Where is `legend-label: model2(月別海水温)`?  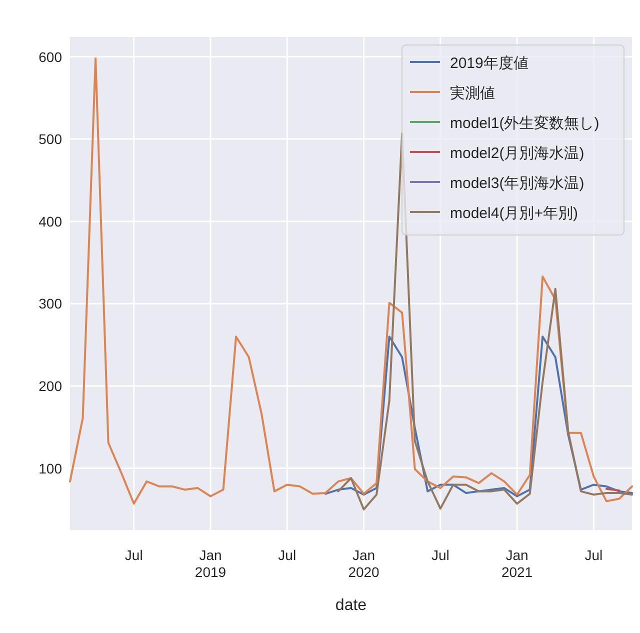
legend-label: model2(月別海水温) is located at coordinates (517, 153).